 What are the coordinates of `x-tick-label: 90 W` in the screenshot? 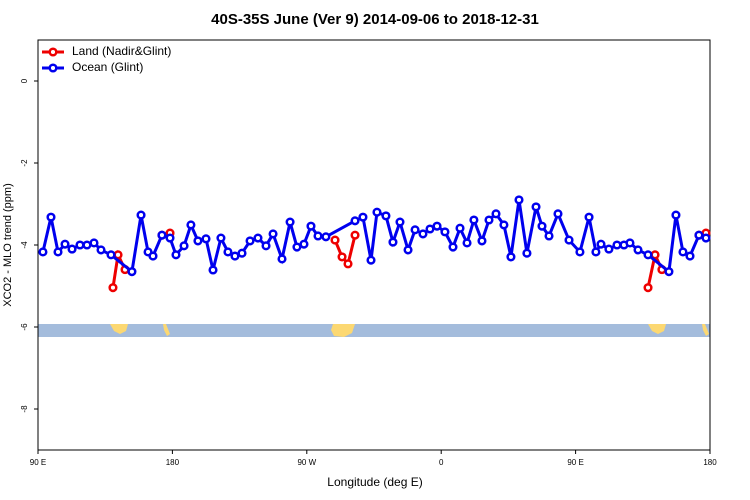 It's located at (306, 462).